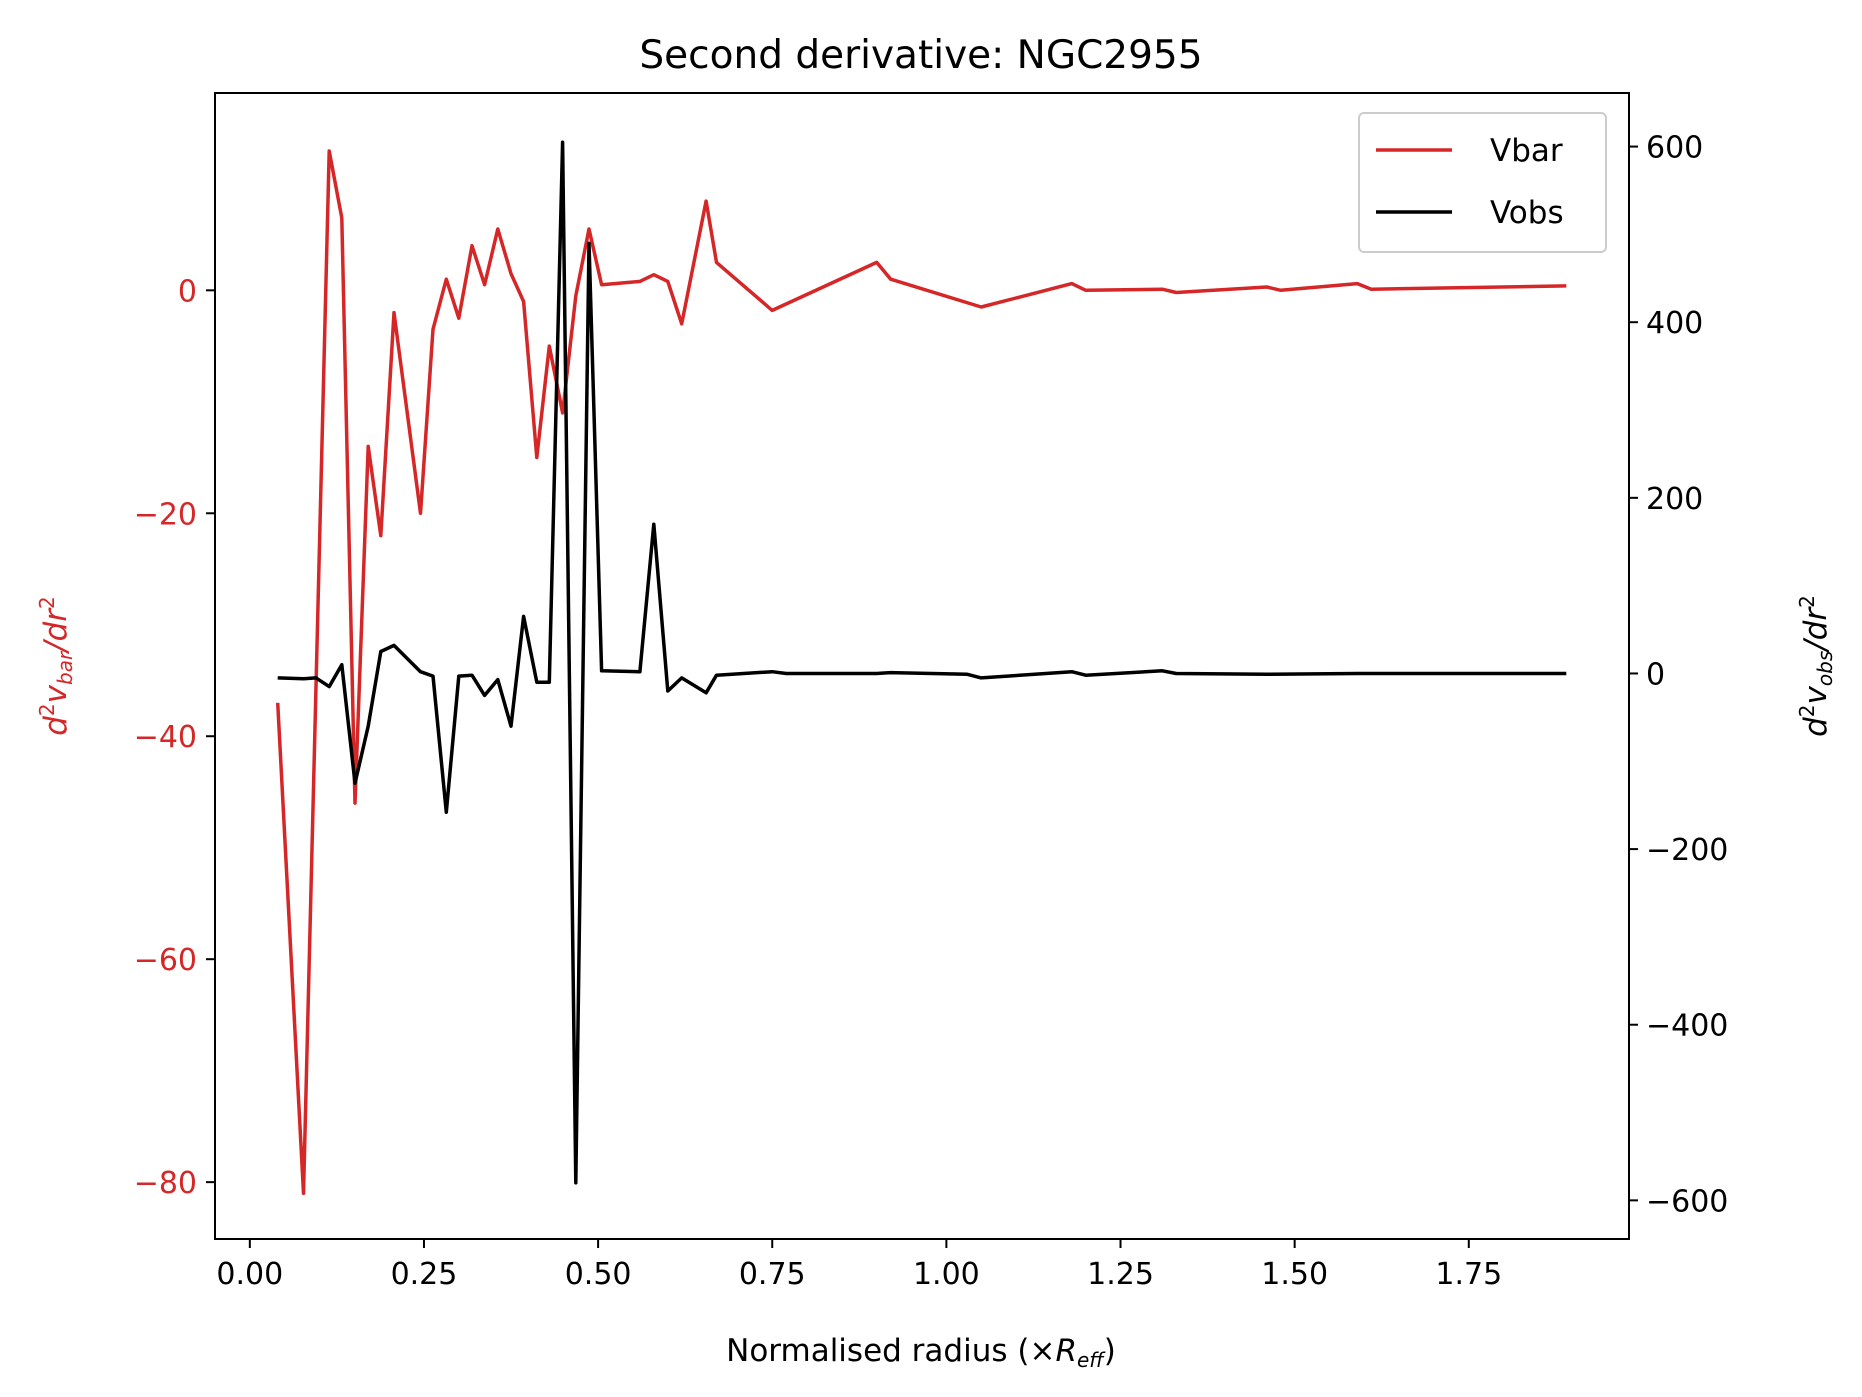 The height and width of the screenshot is (1397, 1862). I want to click on y-axis-right-label: d2vobs/dr2, so click(1816, 666).